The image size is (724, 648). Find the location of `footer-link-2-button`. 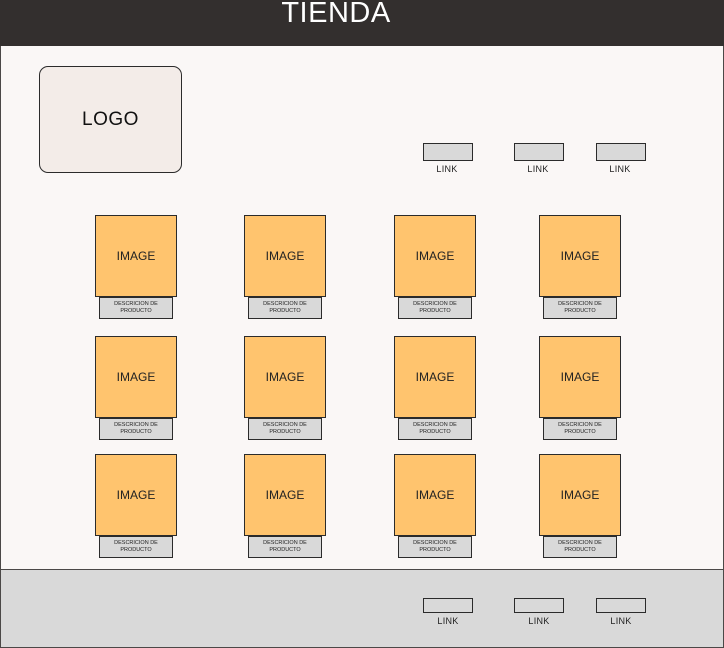

footer-link-2-button is located at coordinates (539, 605).